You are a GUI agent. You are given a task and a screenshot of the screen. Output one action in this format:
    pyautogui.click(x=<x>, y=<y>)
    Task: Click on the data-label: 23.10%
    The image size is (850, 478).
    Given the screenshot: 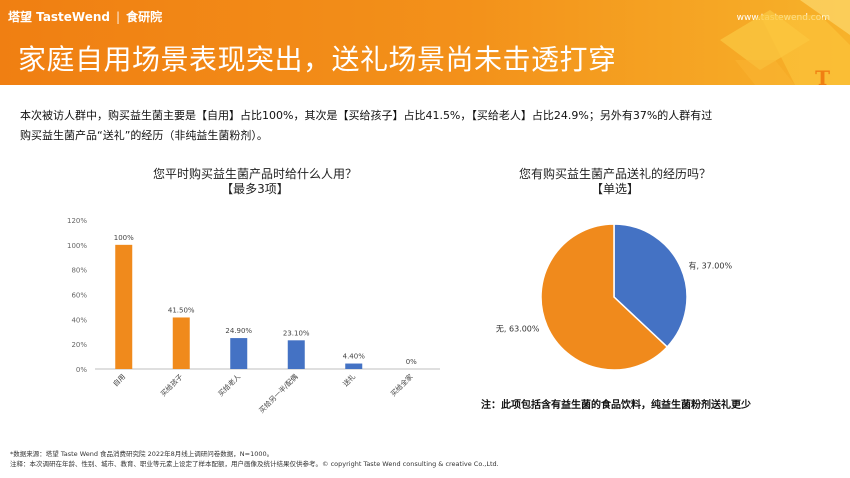 What is the action you would take?
    pyautogui.click(x=296, y=333)
    